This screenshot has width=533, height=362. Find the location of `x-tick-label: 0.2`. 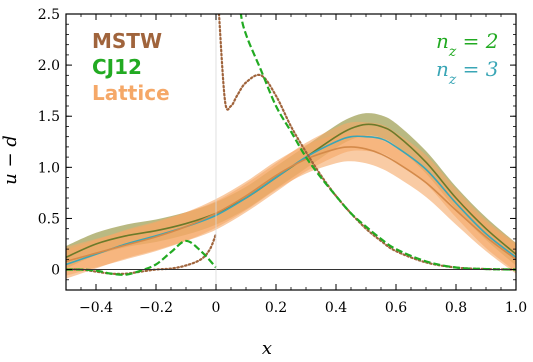

x-tick-label: 0.2 is located at coordinates (276, 308).